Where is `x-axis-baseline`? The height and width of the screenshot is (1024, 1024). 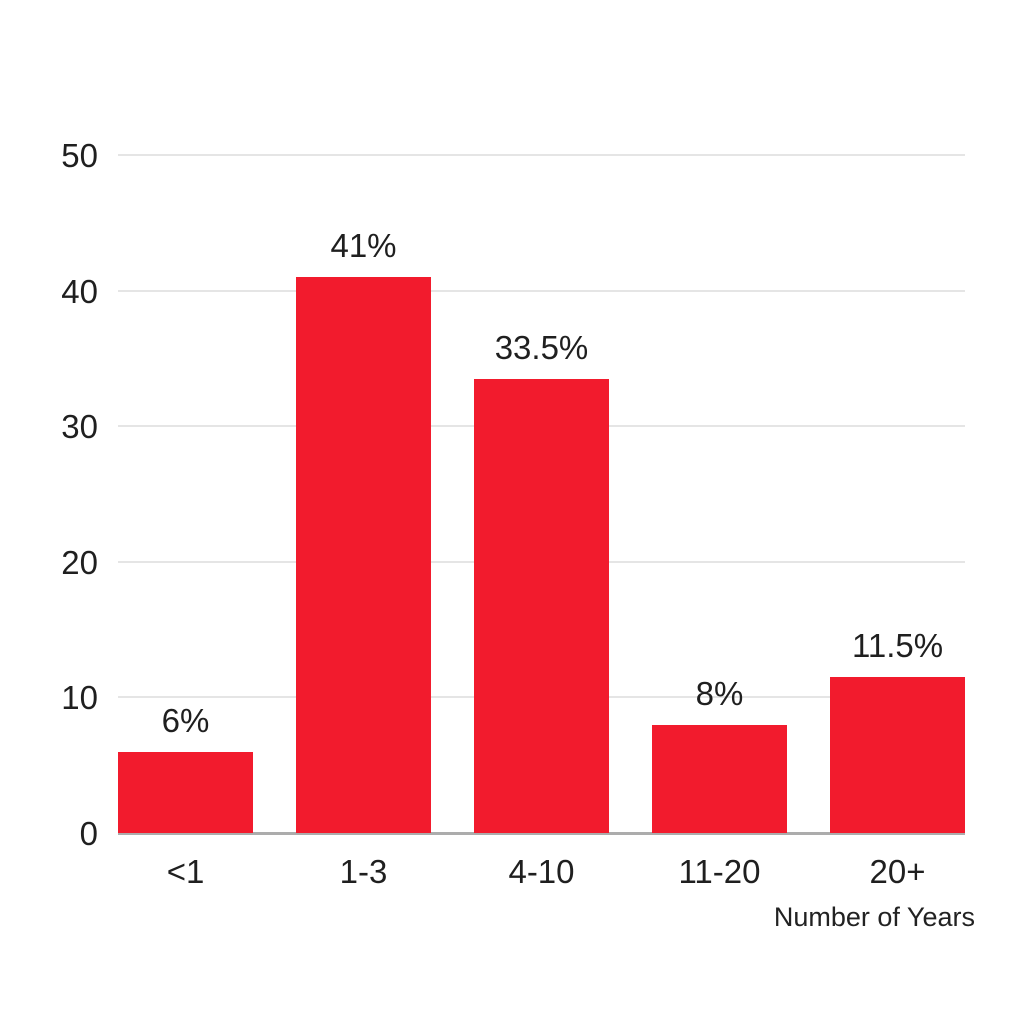
x-axis-baseline is located at coordinates (541, 833).